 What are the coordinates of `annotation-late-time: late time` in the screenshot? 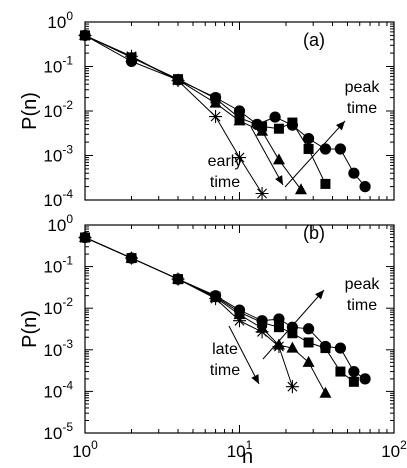 It's located at (235, 355).